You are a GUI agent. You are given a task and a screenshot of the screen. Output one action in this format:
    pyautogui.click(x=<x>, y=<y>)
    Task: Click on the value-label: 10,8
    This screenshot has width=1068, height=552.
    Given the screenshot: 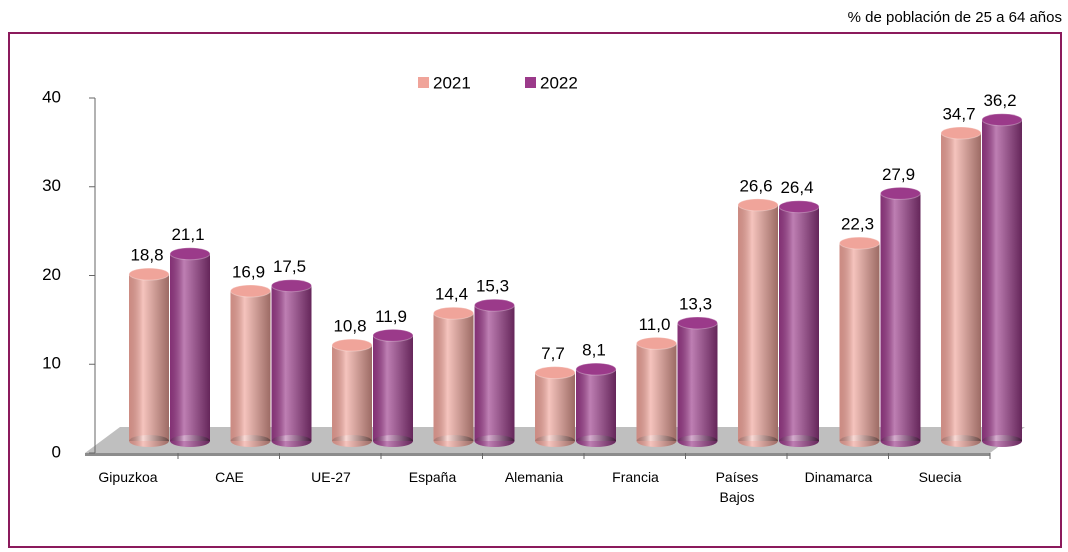 What is the action you would take?
    pyautogui.click(x=349, y=326)
    